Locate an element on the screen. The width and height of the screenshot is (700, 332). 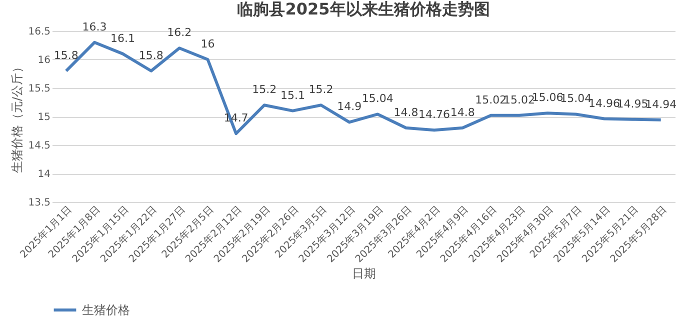
data-label: 16 is located at coordinates (207, 44).